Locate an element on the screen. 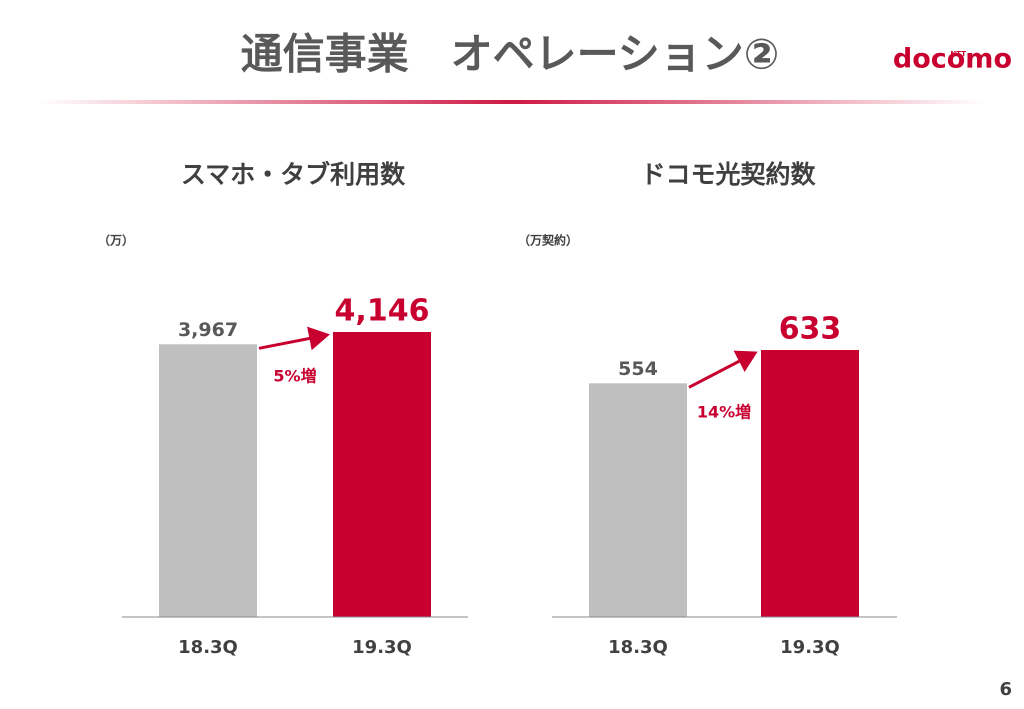 The image size is (1024, 709). value-label: 4,146 is located at coordinates (382, 311).